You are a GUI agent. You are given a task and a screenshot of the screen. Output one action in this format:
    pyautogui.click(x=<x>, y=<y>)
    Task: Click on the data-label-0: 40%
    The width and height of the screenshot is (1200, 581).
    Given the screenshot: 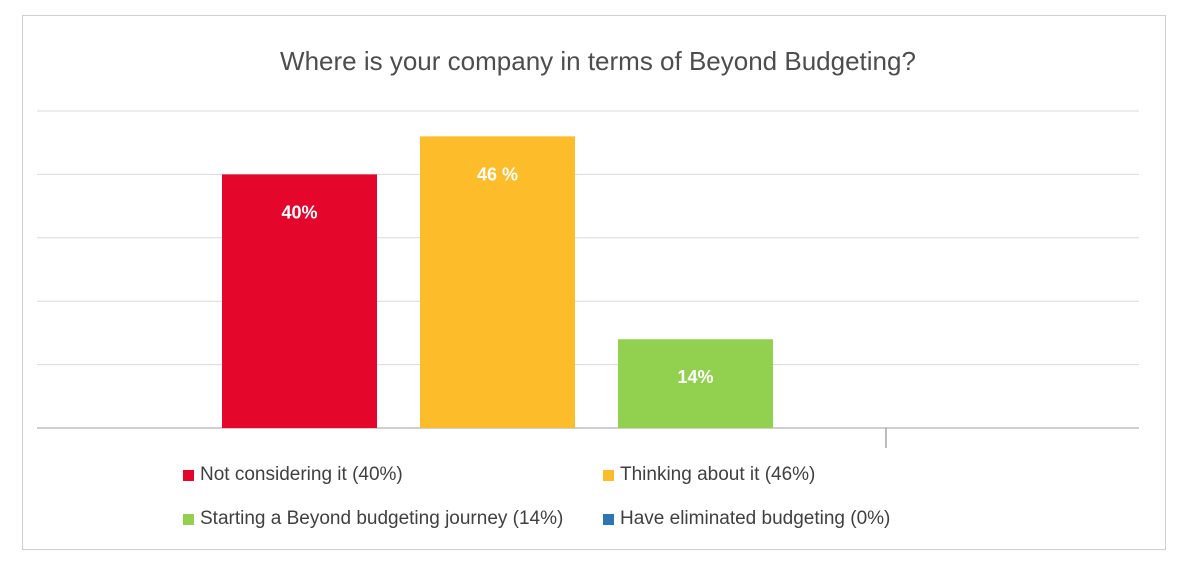 What is the action you would take?
    pyautogui.click(x=299, y=212)
    